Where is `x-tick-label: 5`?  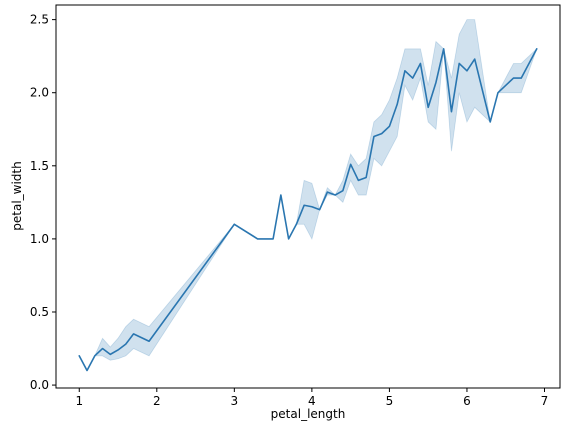
x-tick-label: 5 is located at coordinates (390, 401).